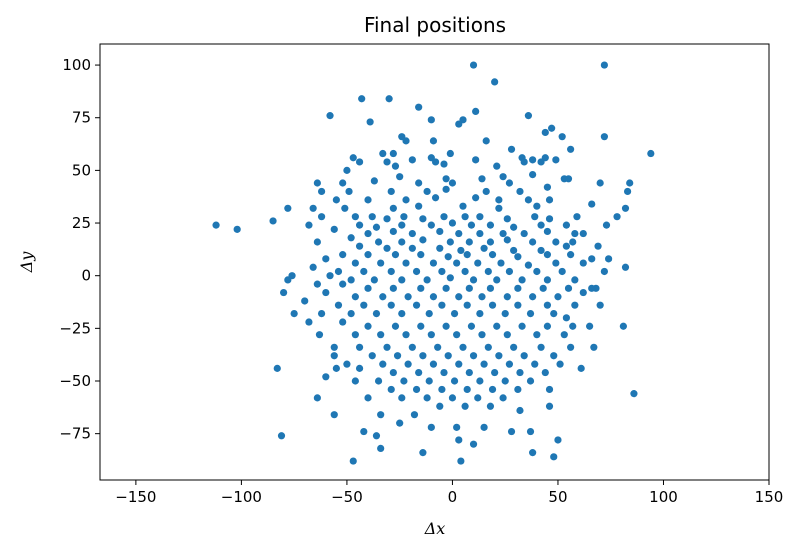  I want to click on x-tick-label: −150, so click(135, 497).